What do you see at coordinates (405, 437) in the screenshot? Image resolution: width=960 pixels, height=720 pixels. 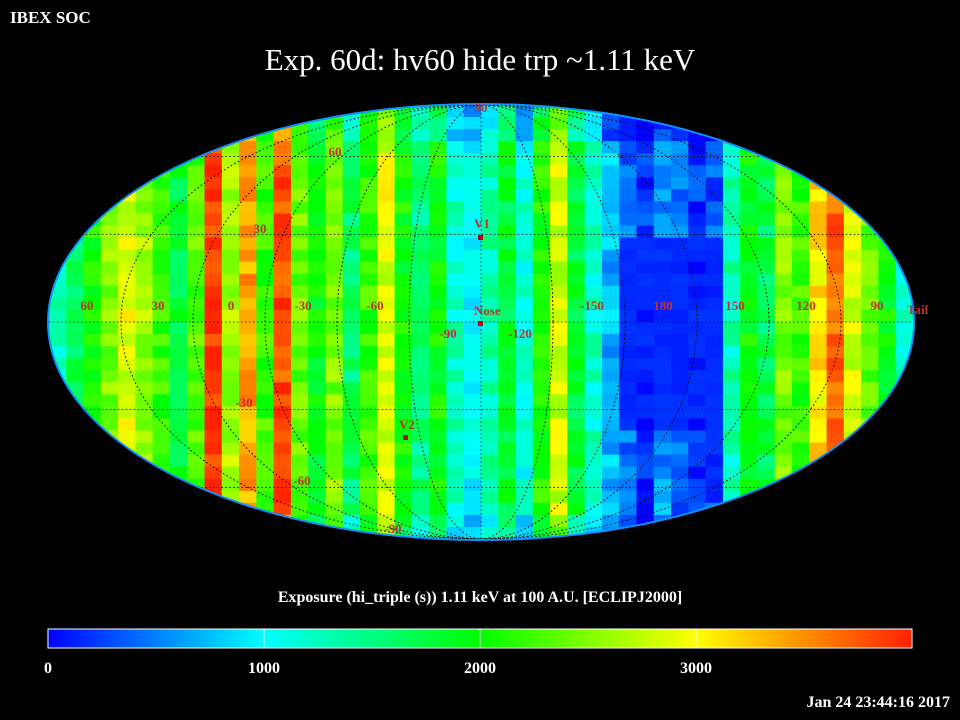 I see `marker-v2` at bounding box center [405, 437].